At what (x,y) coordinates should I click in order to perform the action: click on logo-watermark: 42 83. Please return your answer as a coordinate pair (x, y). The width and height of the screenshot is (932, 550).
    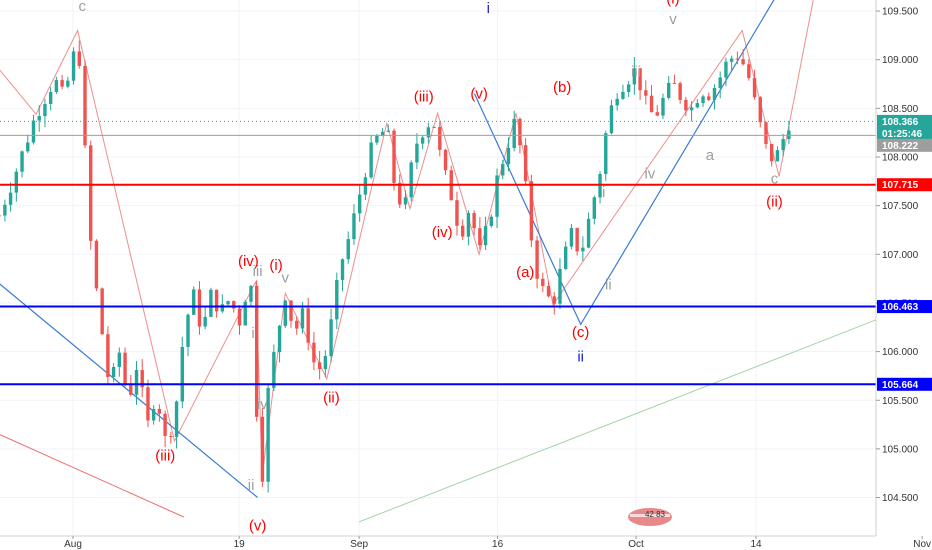
    Looking at the image, I should click on (650, 517).